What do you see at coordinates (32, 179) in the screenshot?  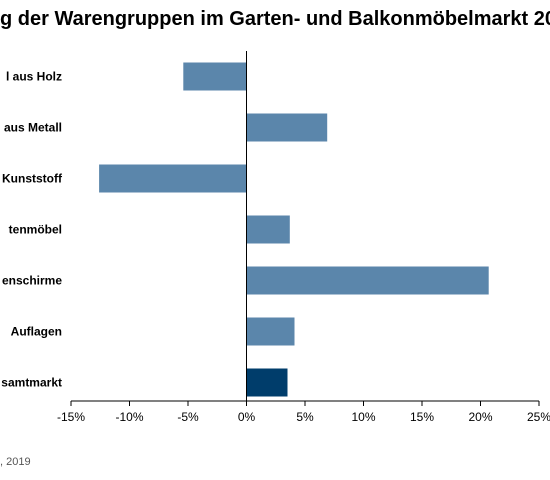 I see `category-label-kunststoff: Kunststoff` at bounding box center [32, 179].